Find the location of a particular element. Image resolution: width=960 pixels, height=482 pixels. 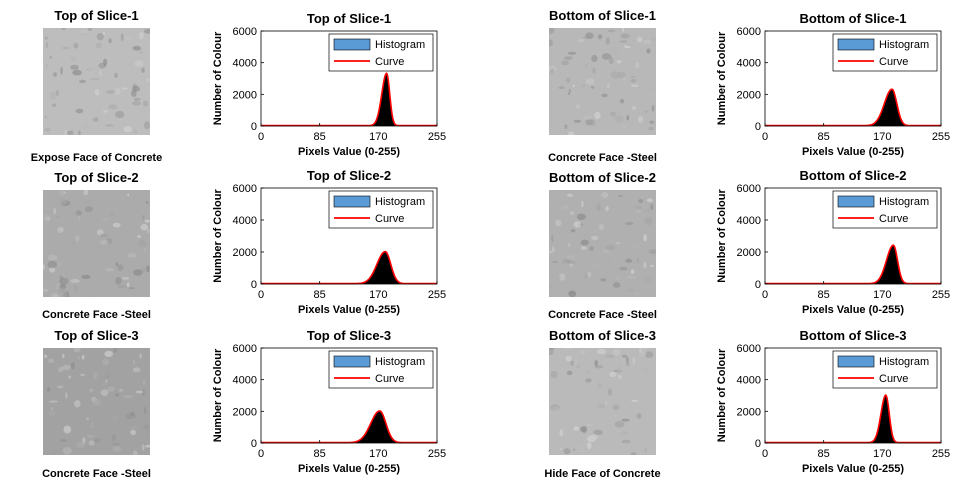

photo-title: Bottom of Slice-1 is located at coordinates (602, 15).